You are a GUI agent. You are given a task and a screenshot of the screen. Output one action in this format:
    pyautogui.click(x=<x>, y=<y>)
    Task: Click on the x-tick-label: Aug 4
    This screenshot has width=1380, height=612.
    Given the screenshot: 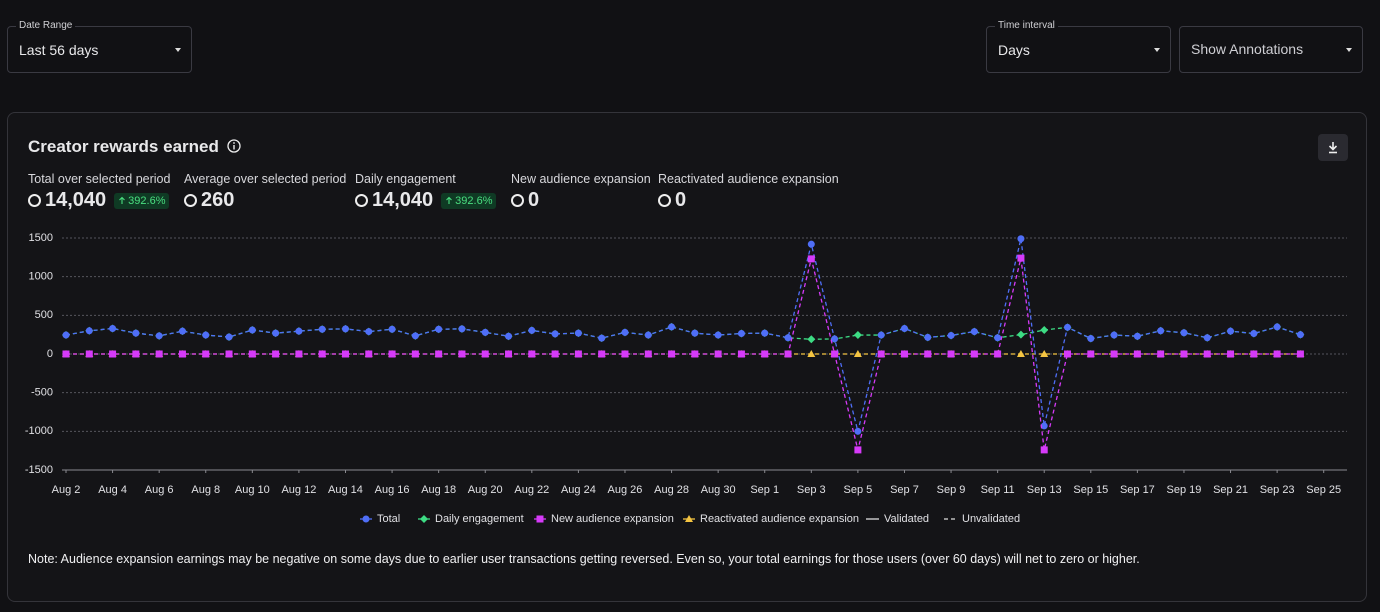 What is the action you would take?
    pyautogui.click(x=112, y=490)
    